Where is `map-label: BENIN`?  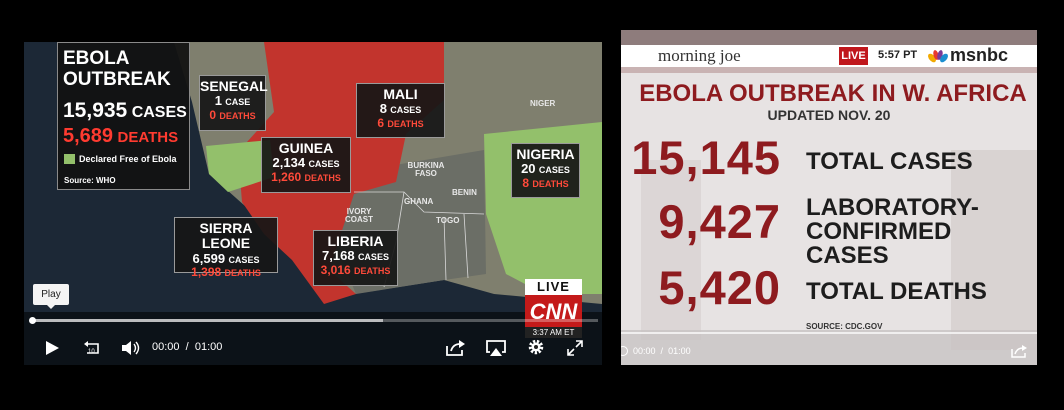
map-label: BENIN is located at coordinates (464, 192).